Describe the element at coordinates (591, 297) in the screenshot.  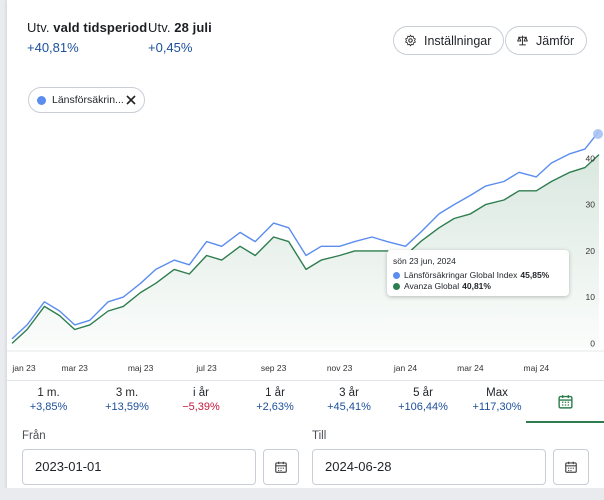
I see `y-tick-label: 10` at that location.